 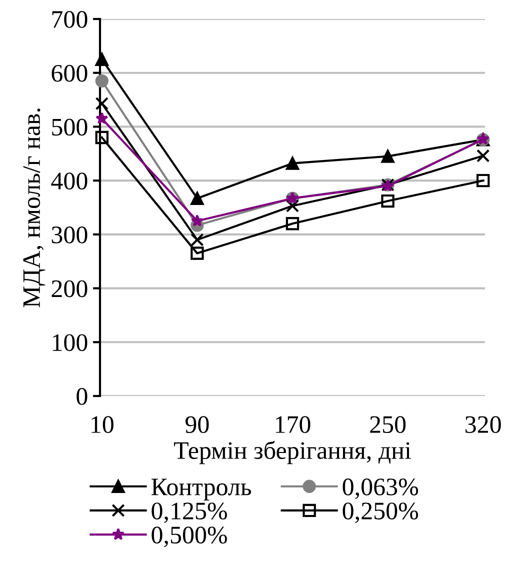 What do you see at coordinates (201, 489) in the screenshot?
I see `legend-label: Контроль` at bounding box center [201, 489].